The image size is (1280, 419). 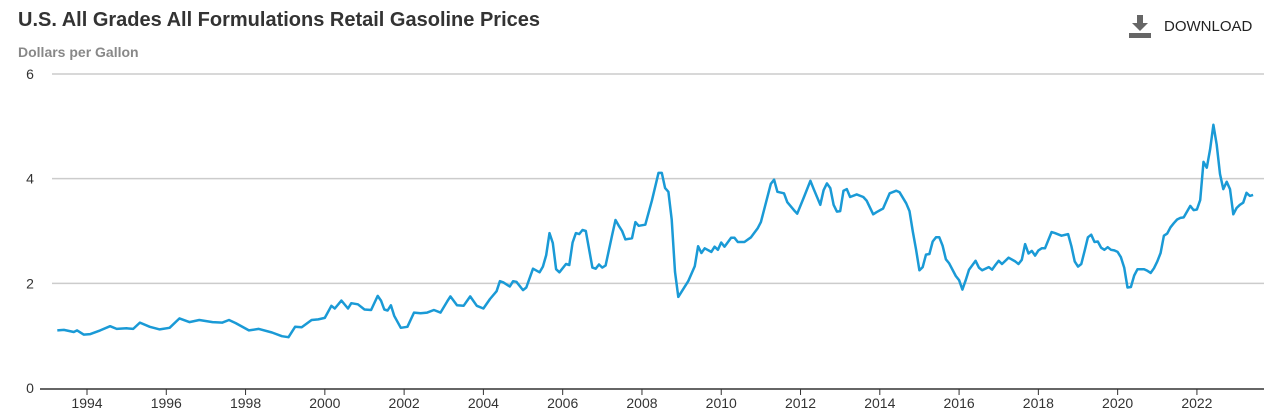 I want to click on download-button: DOWNLOAD, so click(x=1190, y=26).